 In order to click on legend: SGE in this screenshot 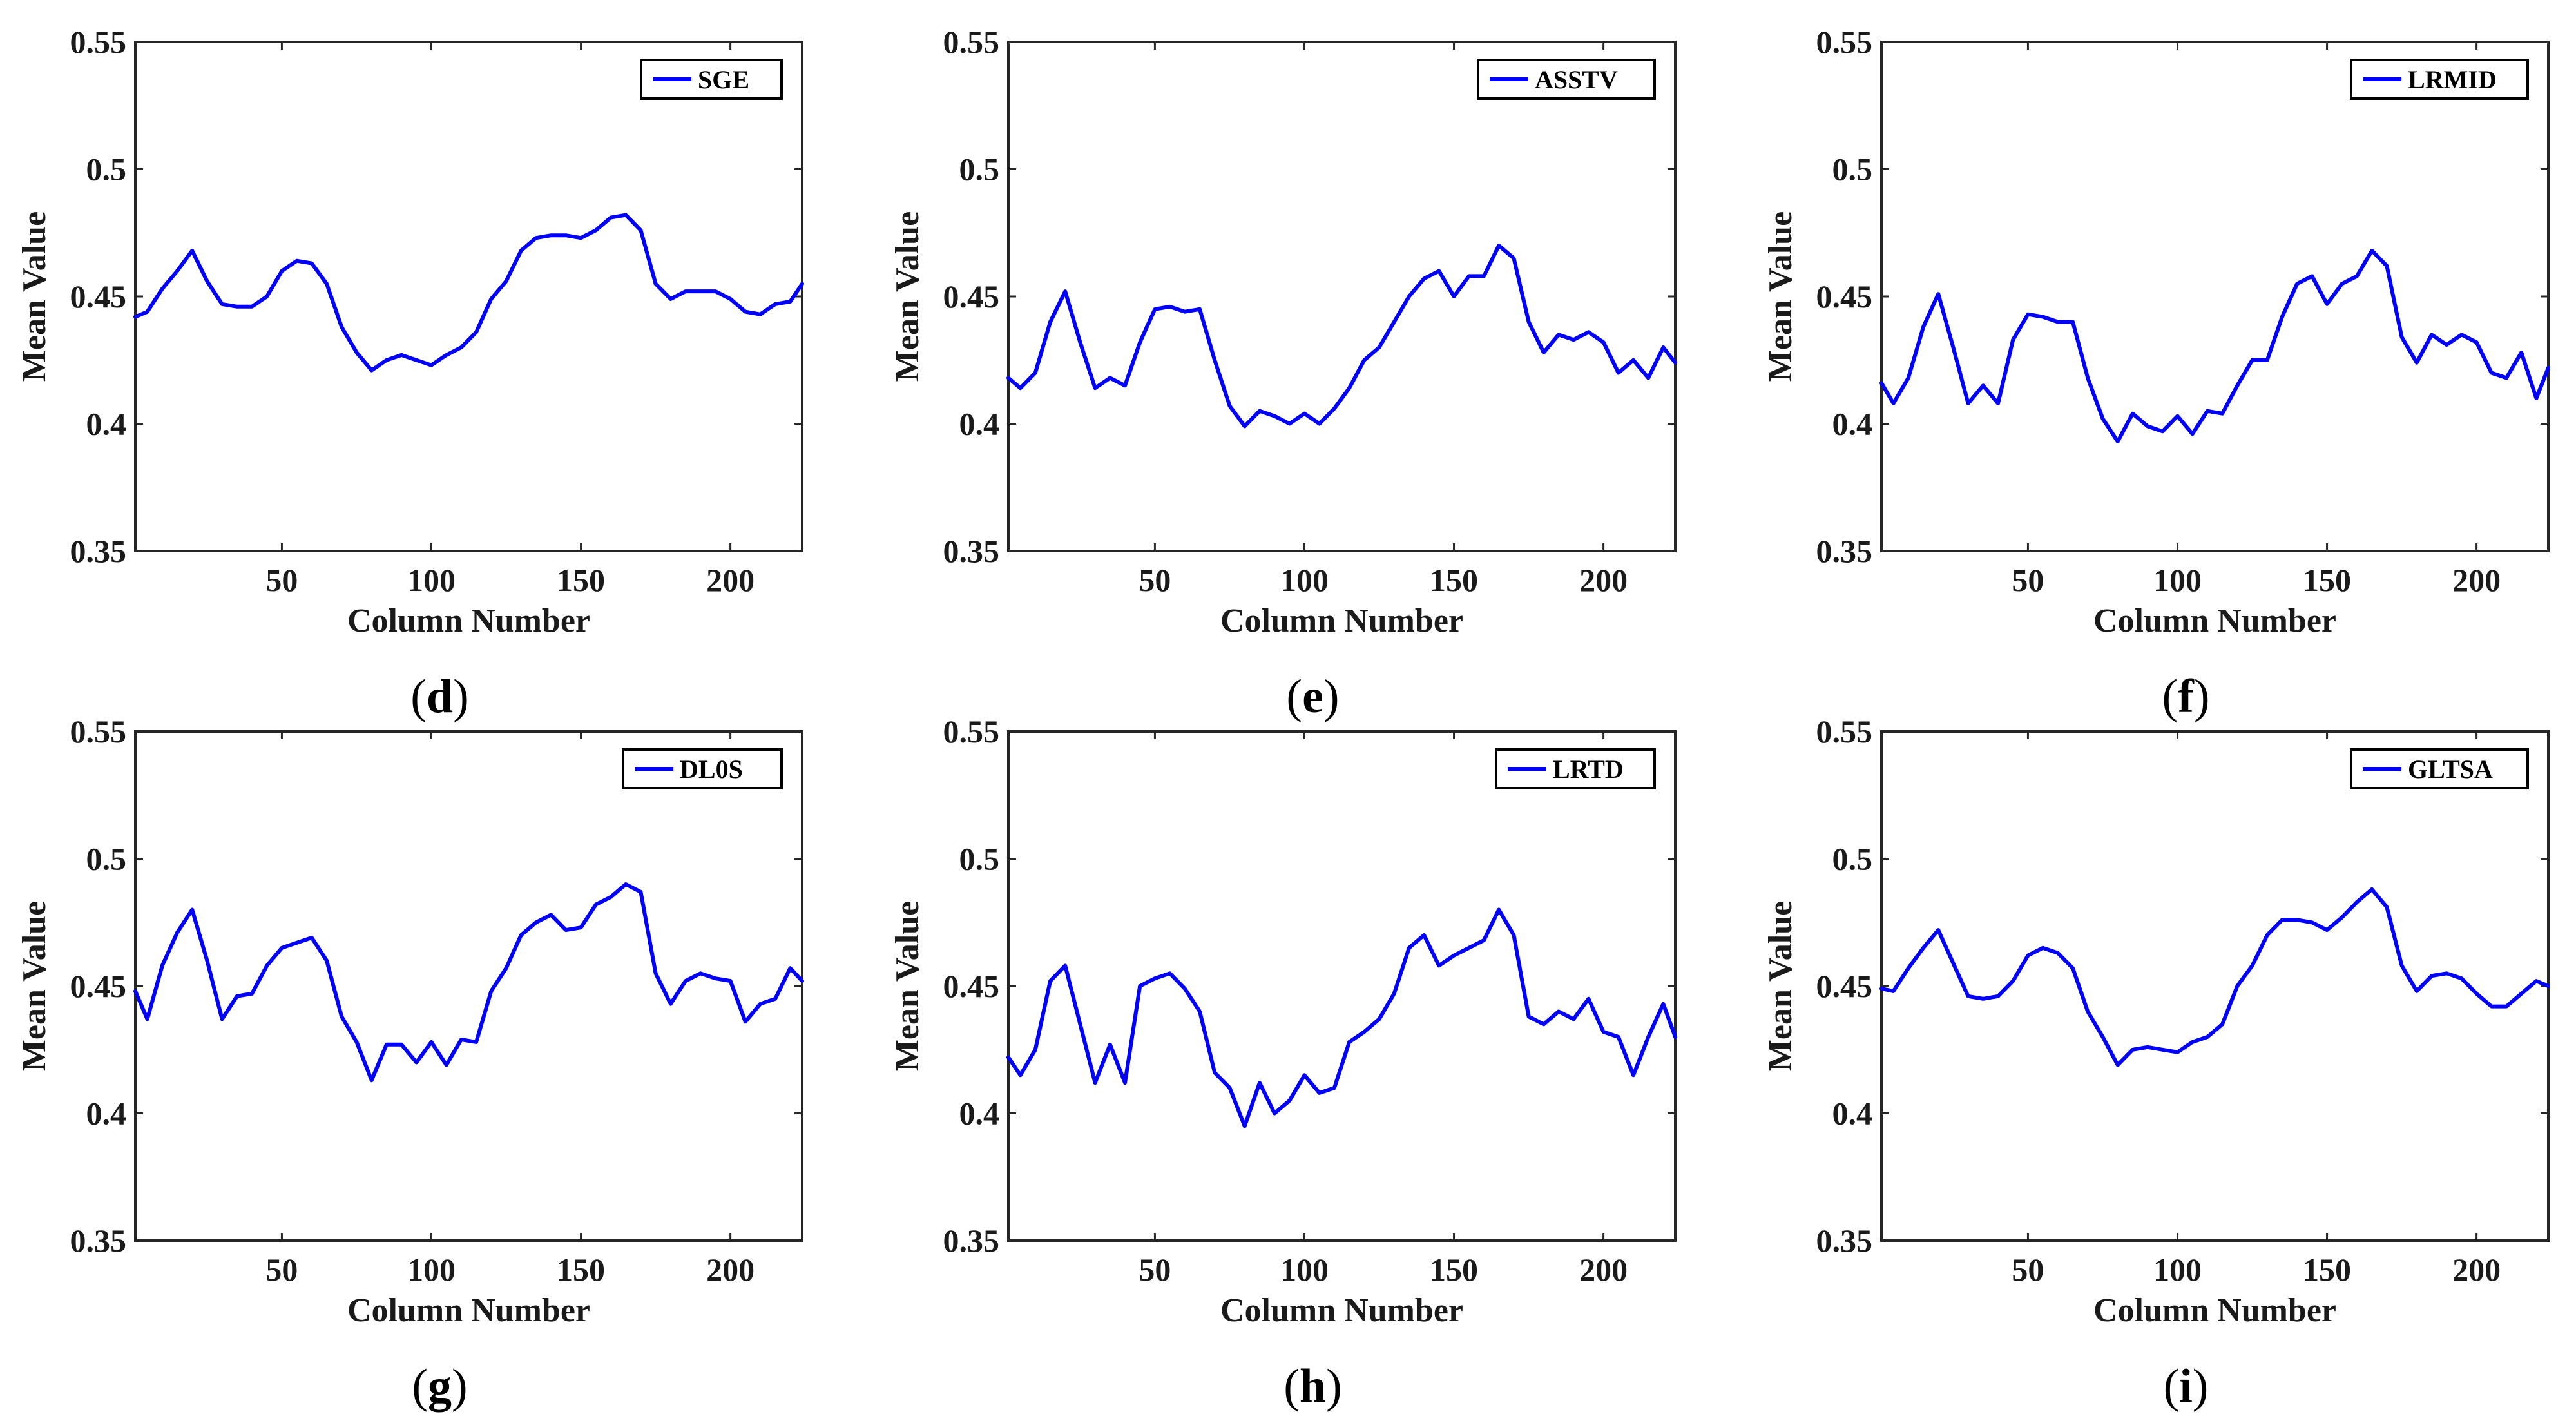, I will do `click(712, 79)`.